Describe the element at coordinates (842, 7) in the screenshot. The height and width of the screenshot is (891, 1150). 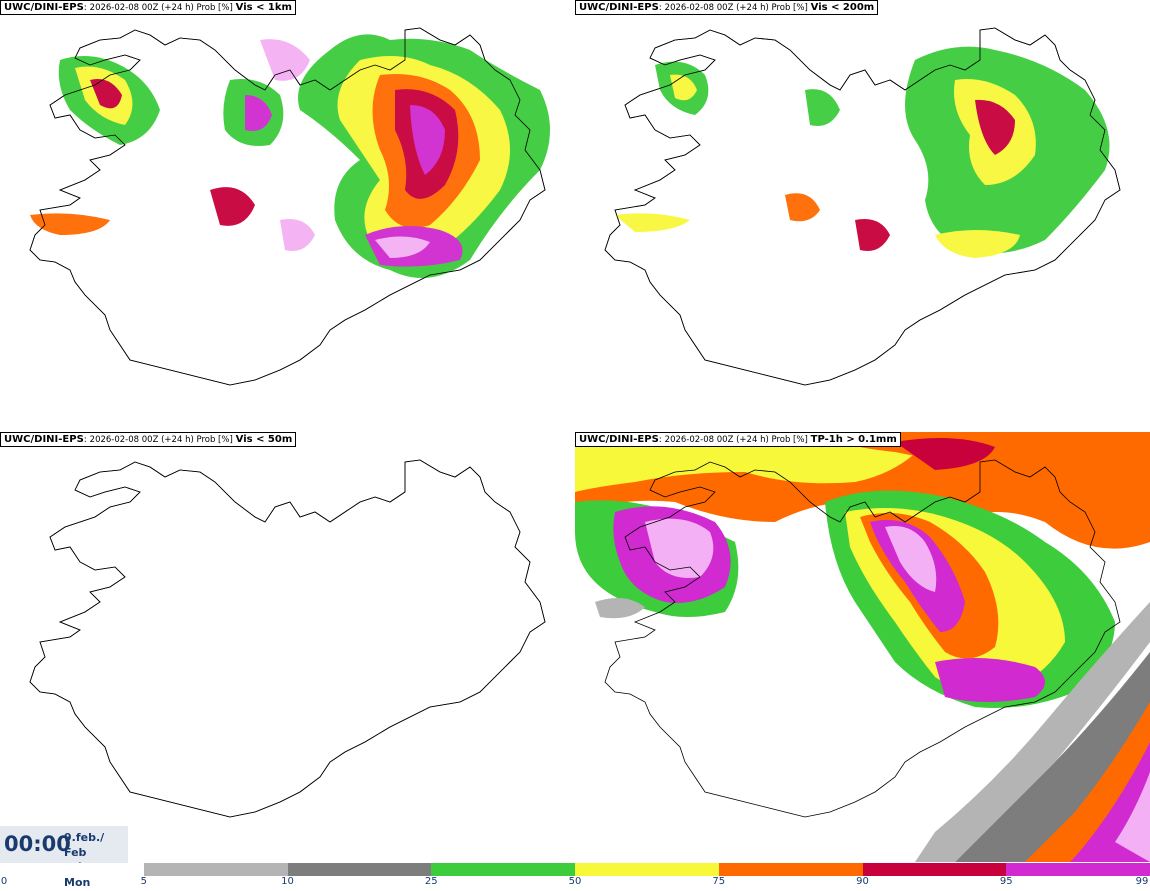
I see `variable-label: Vis < 200m` at that location.